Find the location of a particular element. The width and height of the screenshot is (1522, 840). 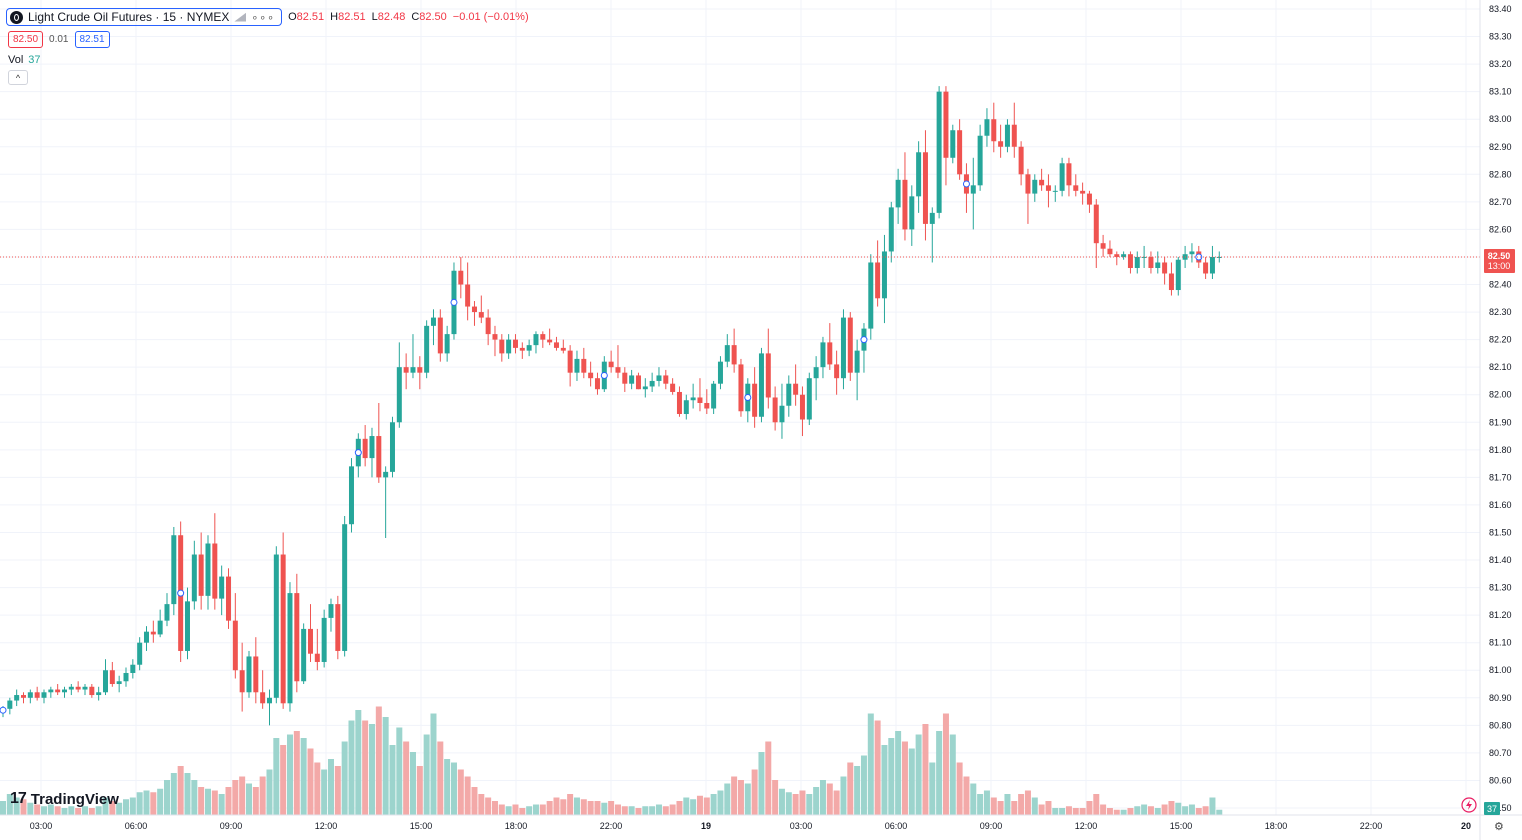

price-tick-label: 80.80 is located at coordinates (1500, 725).